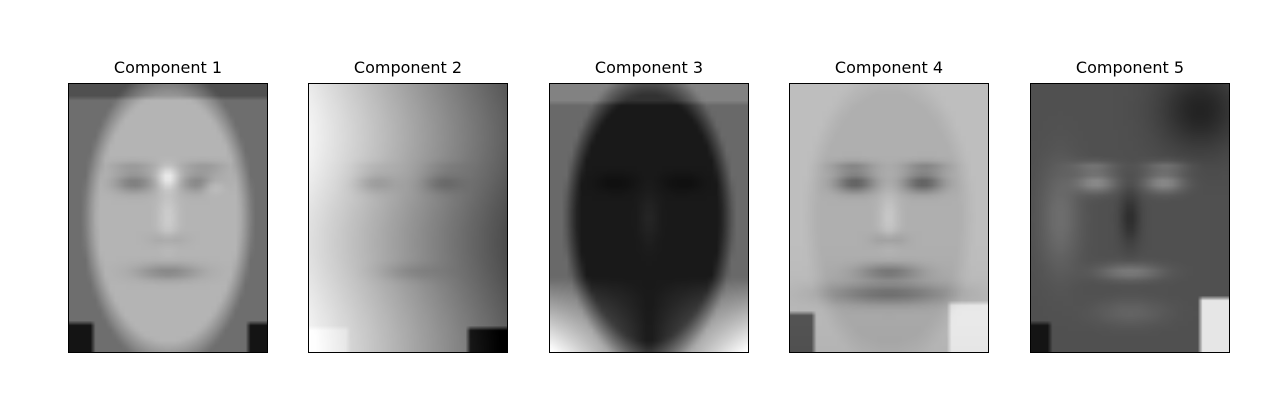  Describe the element at coordinates (408, 67) in the screenshot. I see `panel-title-2: Component 2` at that location.